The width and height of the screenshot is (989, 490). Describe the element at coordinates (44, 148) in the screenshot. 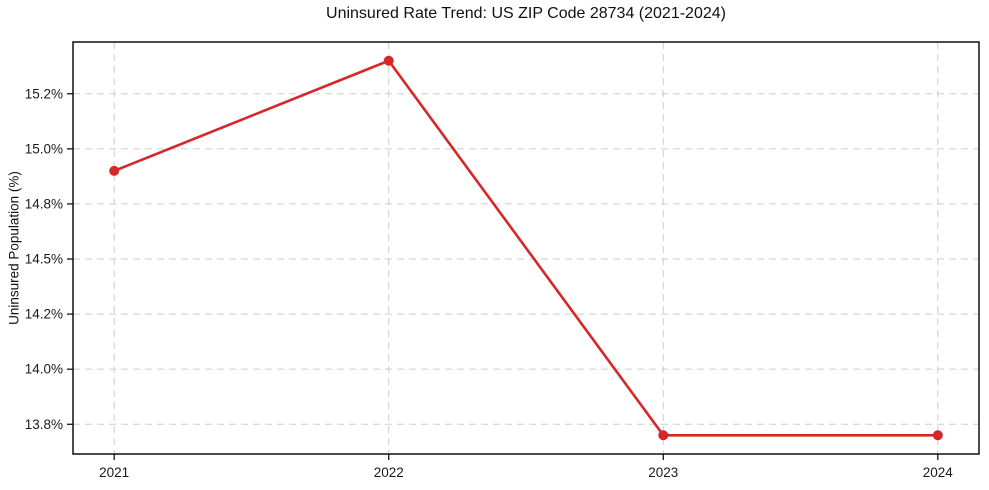

I see `y-tick-label: 15.0%` at that location.